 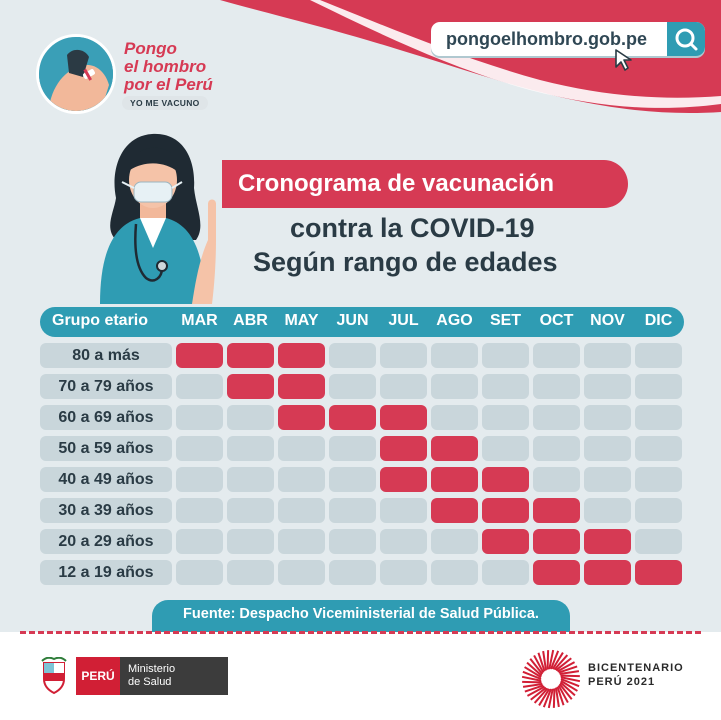 What do you see at coordinates (412, 228) in the screenshot?
I see `subtitle-line-1: contra la COVID-19` at bounding box center [412, 228].